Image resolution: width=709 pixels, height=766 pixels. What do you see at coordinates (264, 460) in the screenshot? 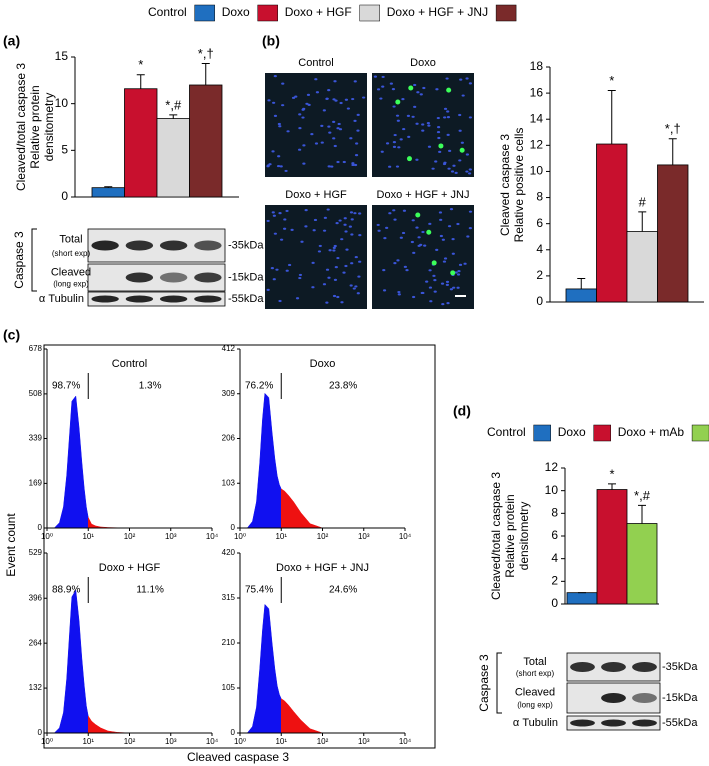
I see `histogram-negative` at bounding box center [264, 460].